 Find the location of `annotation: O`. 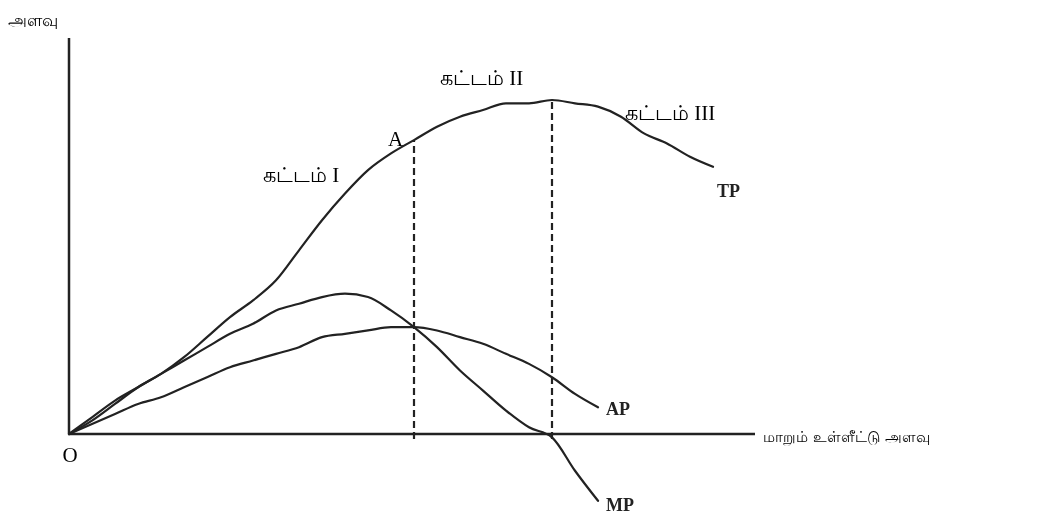

annotation: O is located at coordinates (70, 455).